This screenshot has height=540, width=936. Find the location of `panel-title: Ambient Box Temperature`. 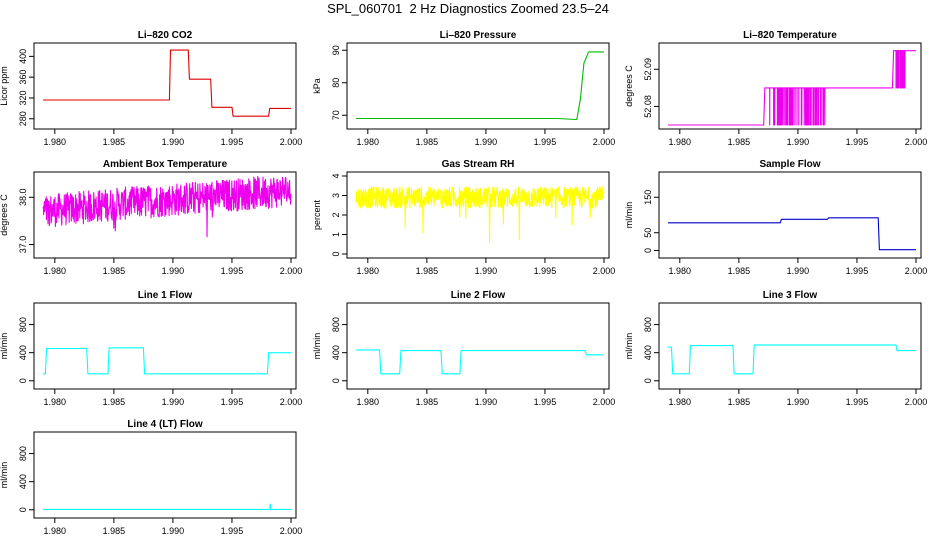

panel-title: Ambient Box Temperature is located at coordinates (165, 164).